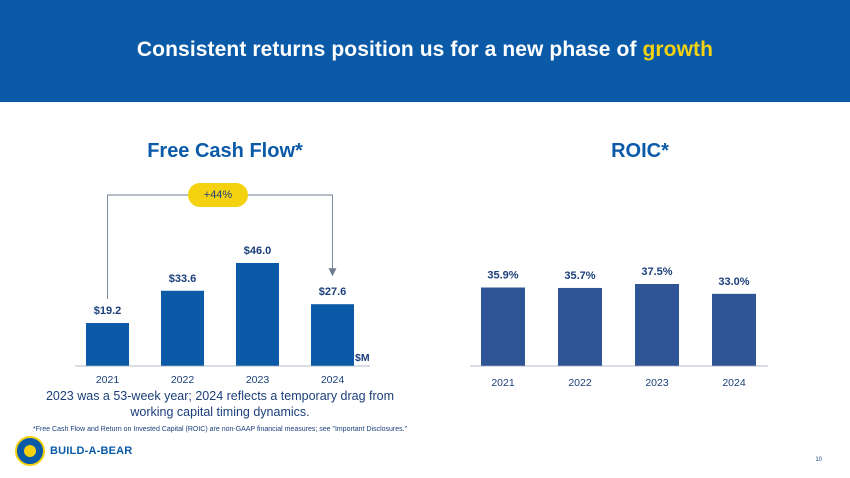 The height and width of the screenshot is (478, 850). What do you see at coordinates (332, 335) in the screenshot?
I see `fcf-bar-2024` at bounding box center [332, 335].